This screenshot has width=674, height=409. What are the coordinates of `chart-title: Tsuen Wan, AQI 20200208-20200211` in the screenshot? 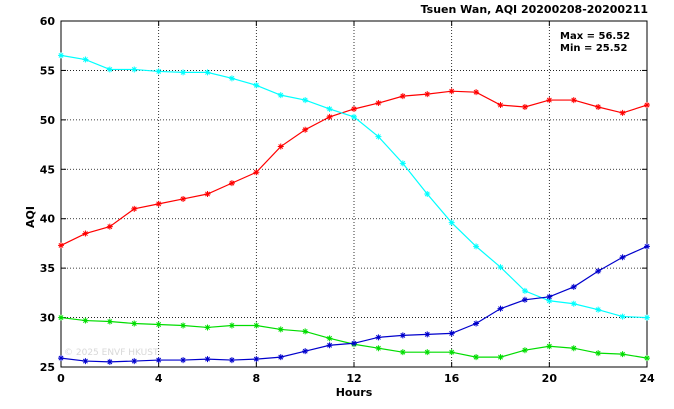 It's located at (534, 9).